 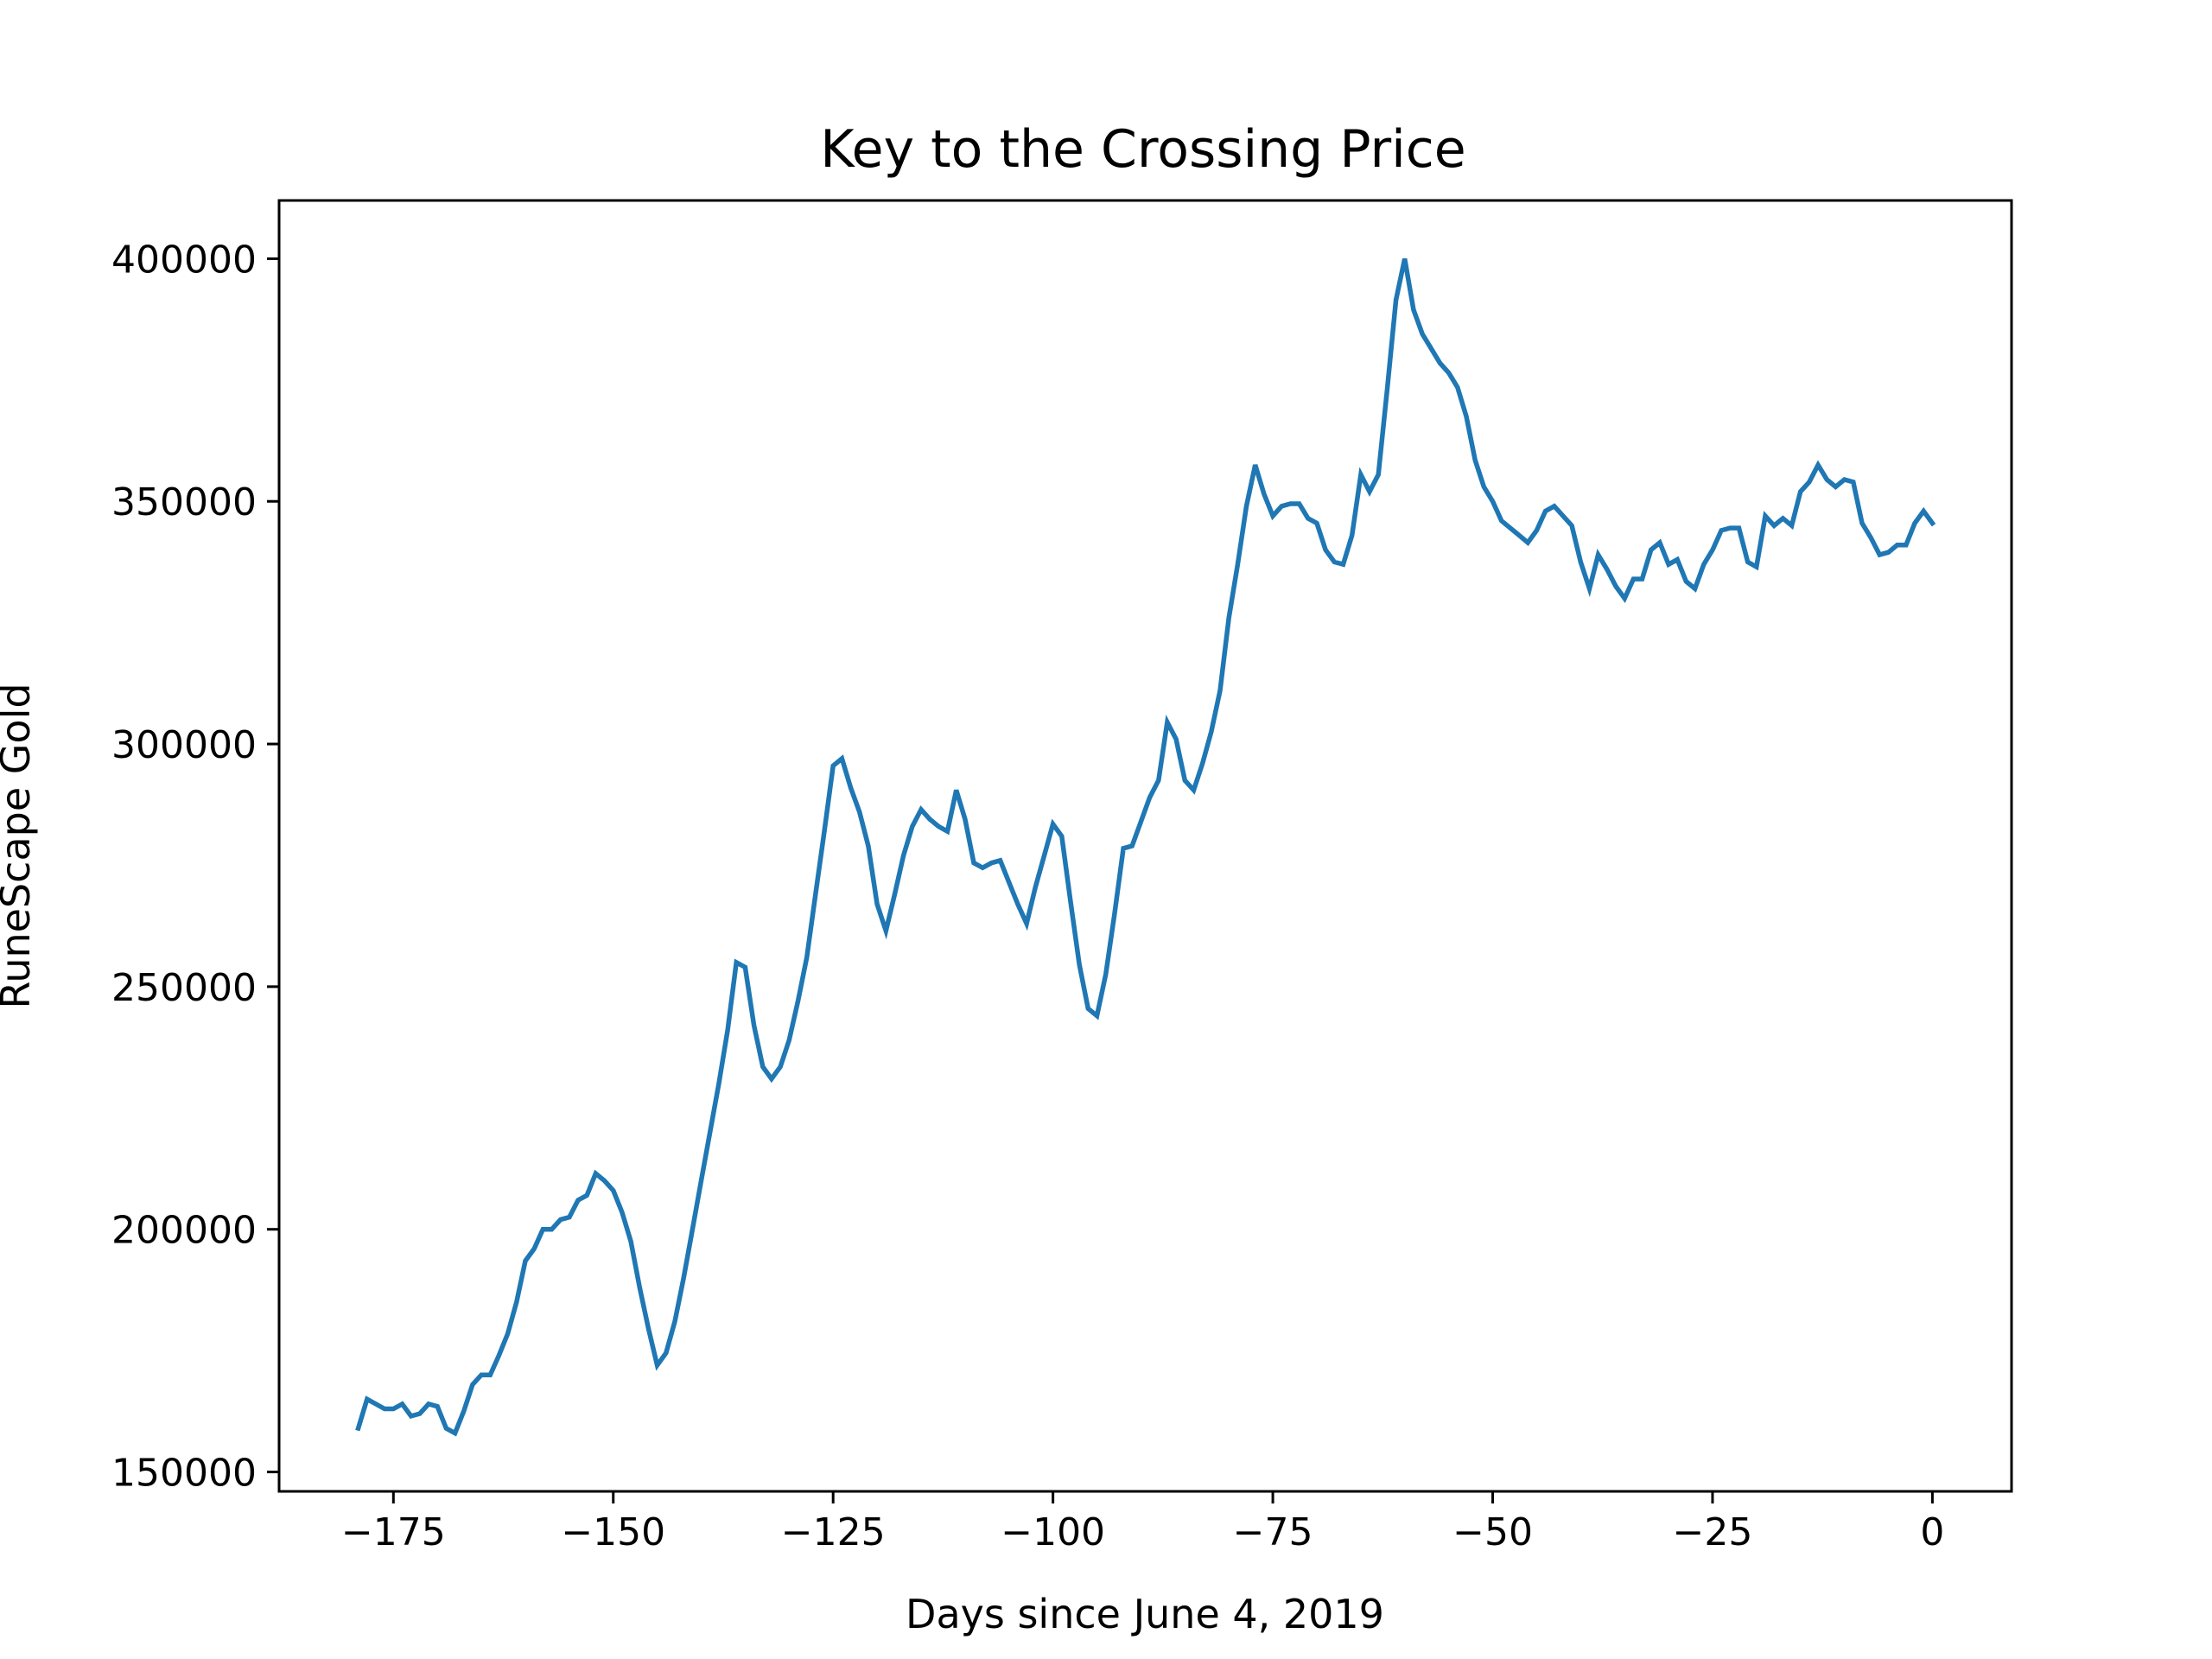 I want to click on x-tick-label: −175, so click(x=393, y=1532).